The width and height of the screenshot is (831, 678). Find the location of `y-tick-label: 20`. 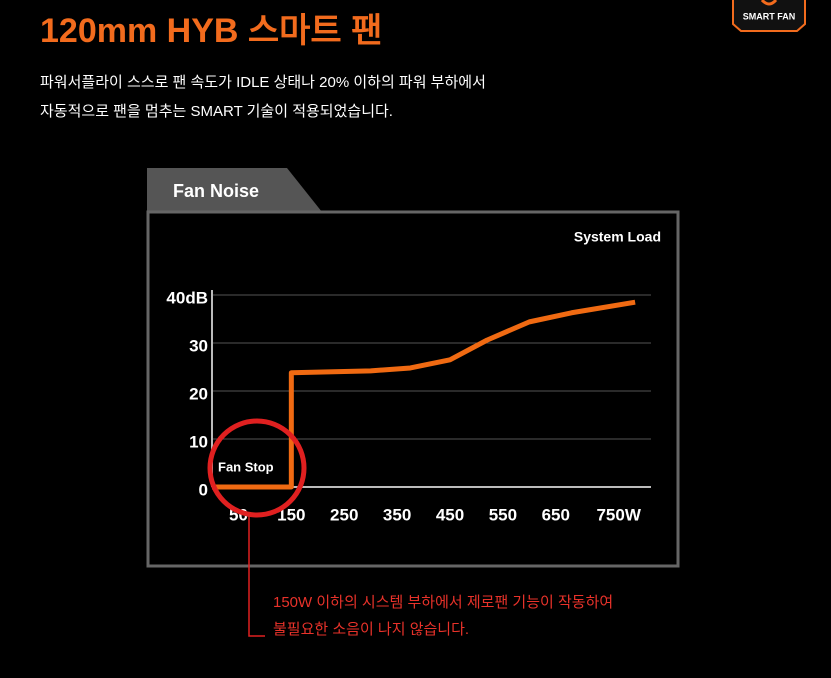

y-tick-label: 20 is located at coordinates (198, 393).